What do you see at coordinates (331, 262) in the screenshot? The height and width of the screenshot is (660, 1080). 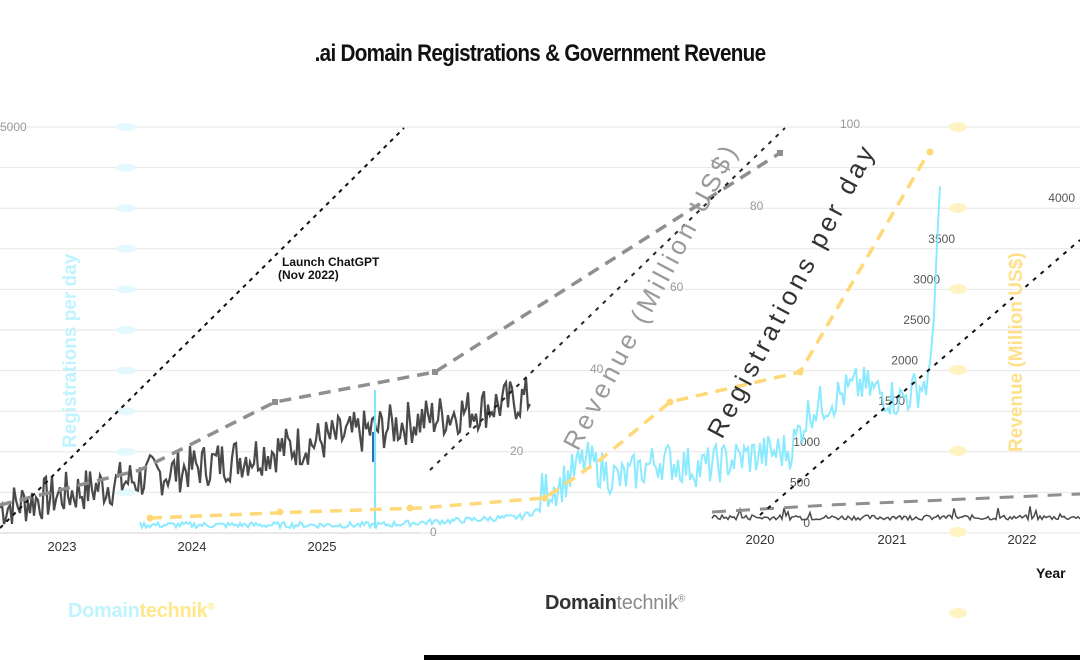 I see `annotation-line1: Launch ChatGPT` at bounding box center [331, 262].